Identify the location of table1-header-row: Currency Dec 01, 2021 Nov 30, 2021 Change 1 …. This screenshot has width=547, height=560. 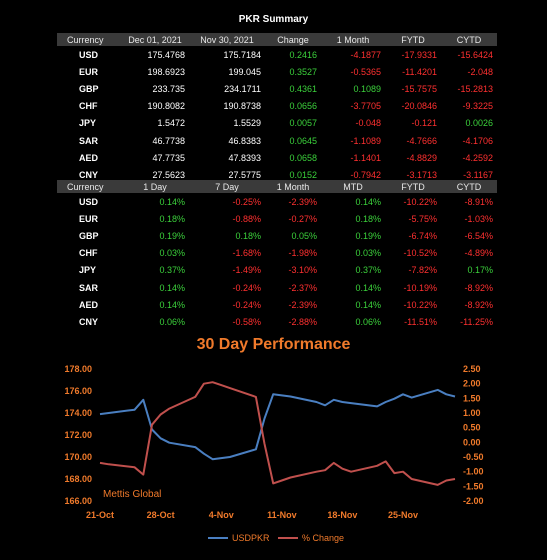
(277, 39).